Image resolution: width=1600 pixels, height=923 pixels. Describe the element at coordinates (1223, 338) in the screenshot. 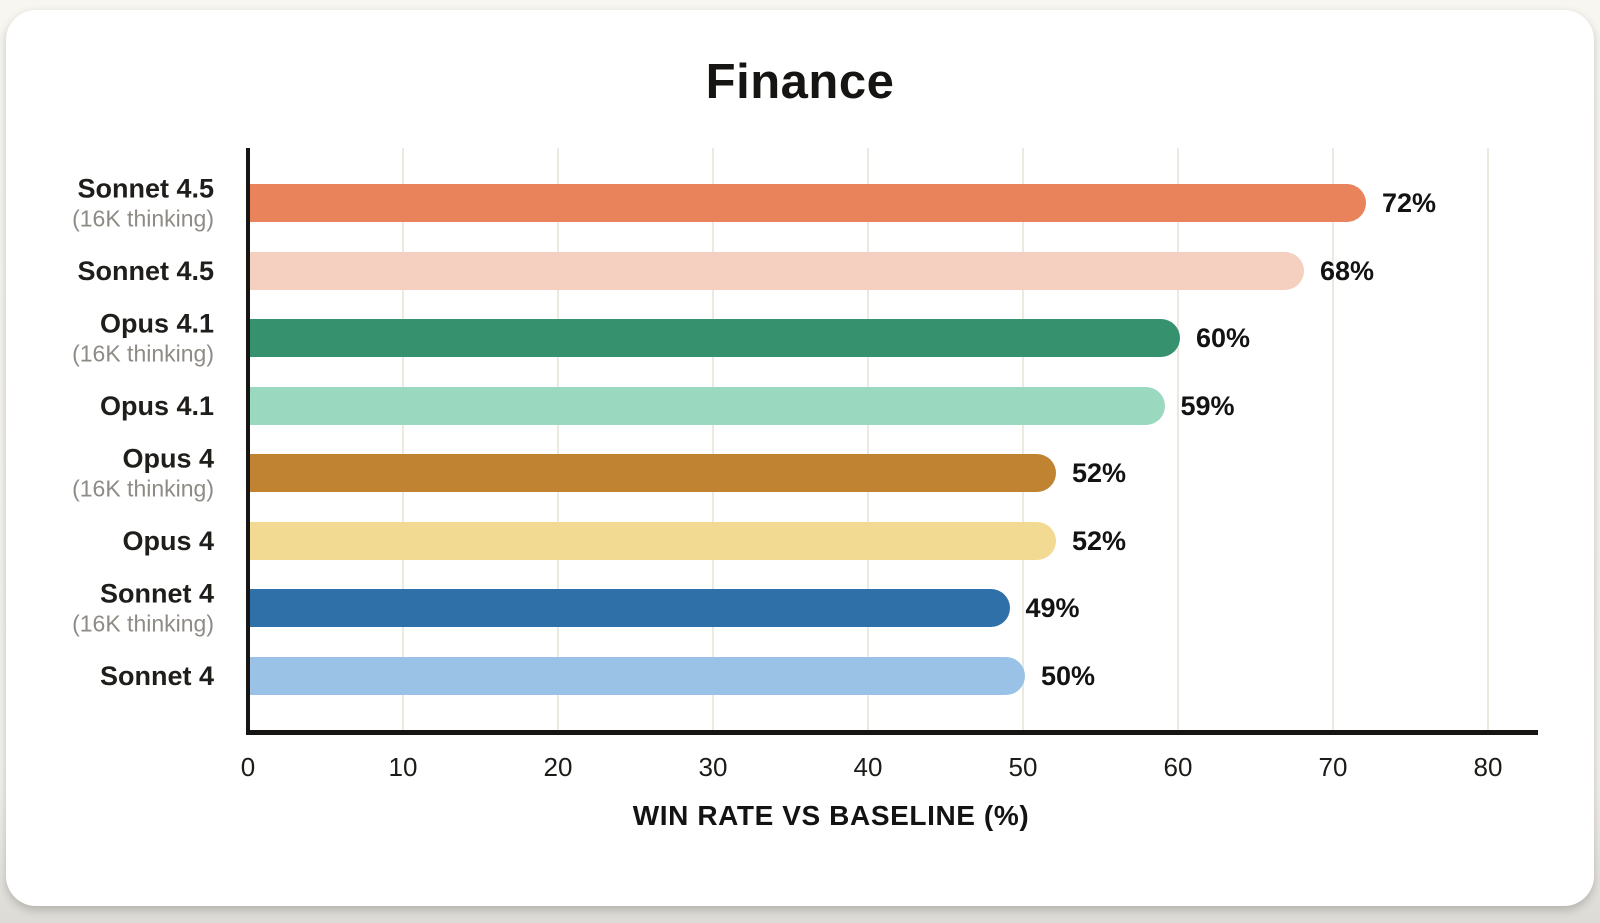

I see `bar-value-label: 60%` at that location.